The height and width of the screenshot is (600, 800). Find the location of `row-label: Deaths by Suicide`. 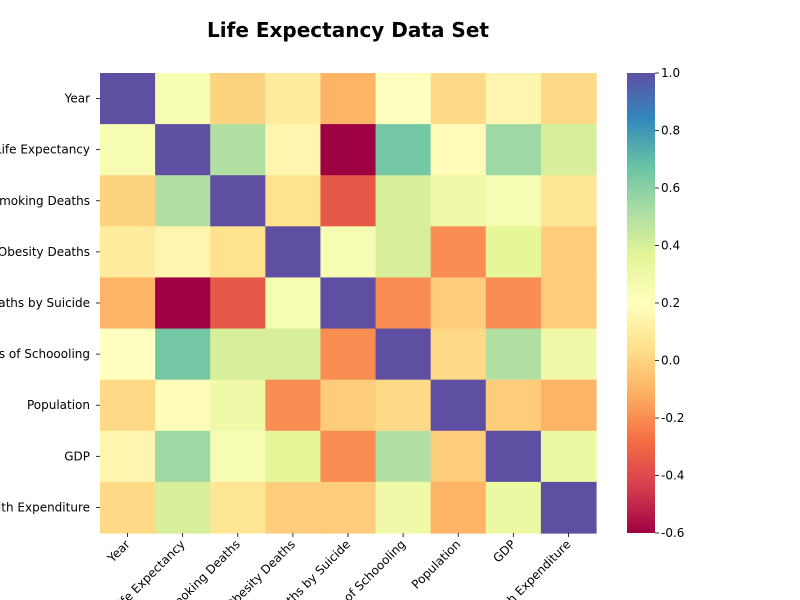

row-label: Deaths by Suicide is located at coordinates (45, 303).